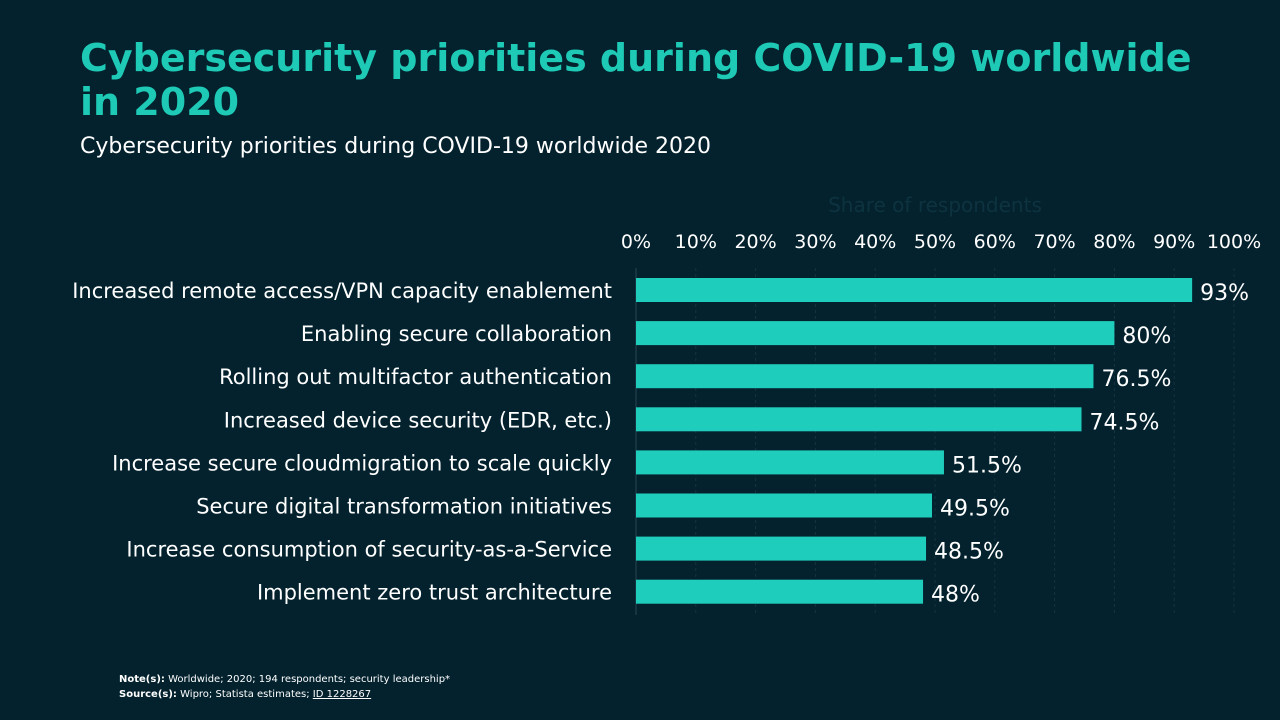  What do you see at coordinates (969, 552) in the screenshot?
I see `data-label: 48.5%` at bounding box center [969, 552].